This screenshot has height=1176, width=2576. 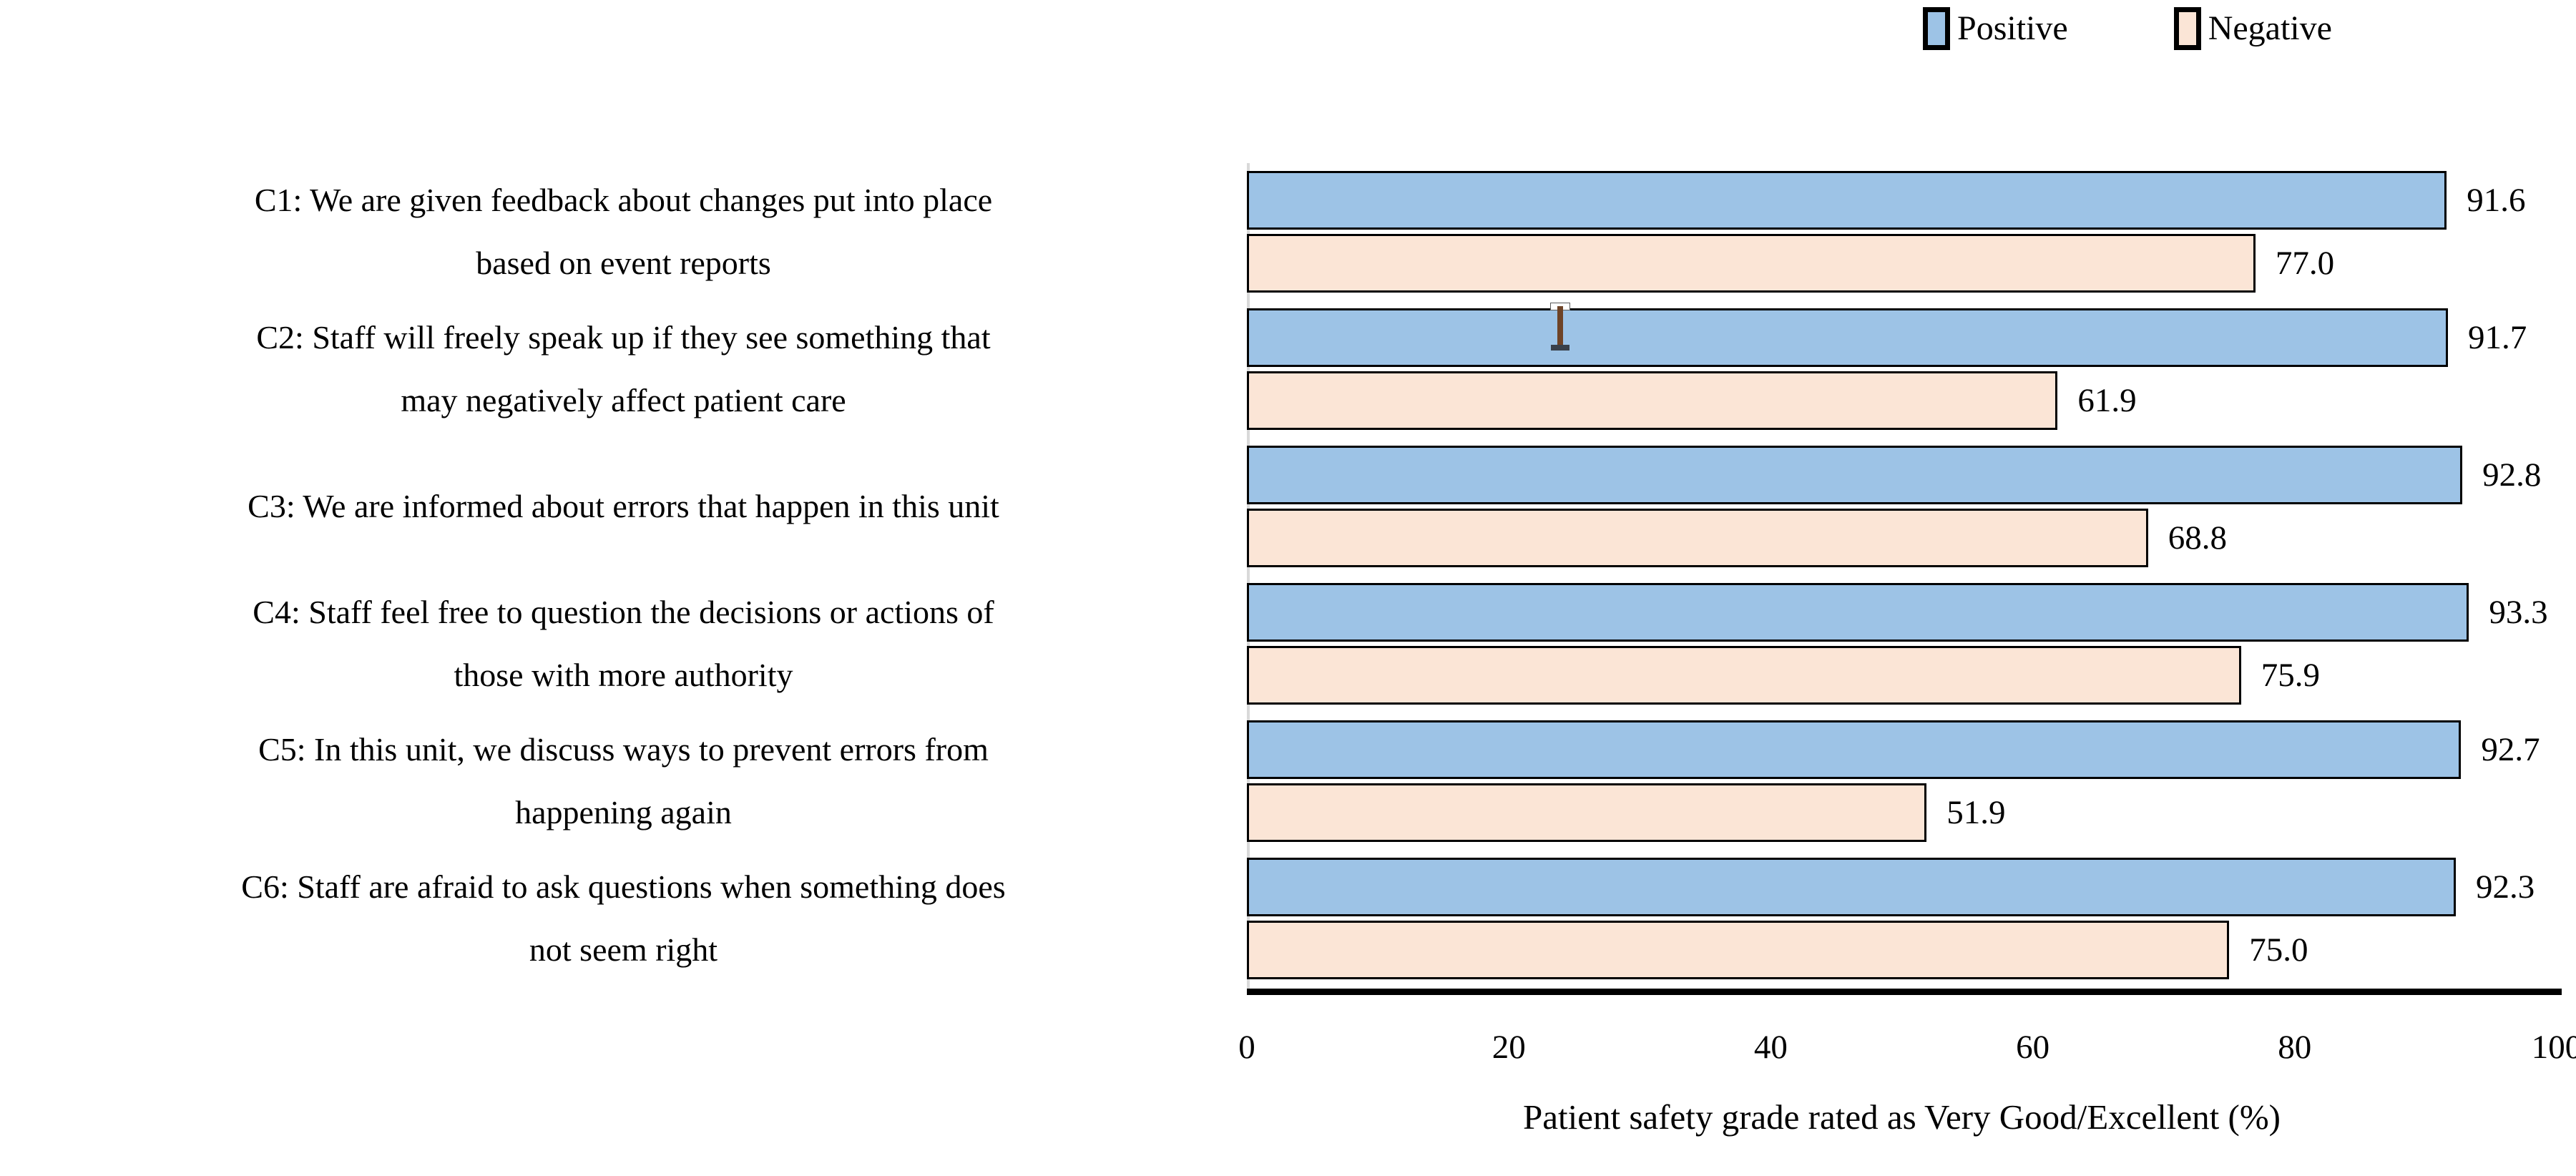 I want to click on category-bars: 91.7 61.9, so click(x=1902, y=369).